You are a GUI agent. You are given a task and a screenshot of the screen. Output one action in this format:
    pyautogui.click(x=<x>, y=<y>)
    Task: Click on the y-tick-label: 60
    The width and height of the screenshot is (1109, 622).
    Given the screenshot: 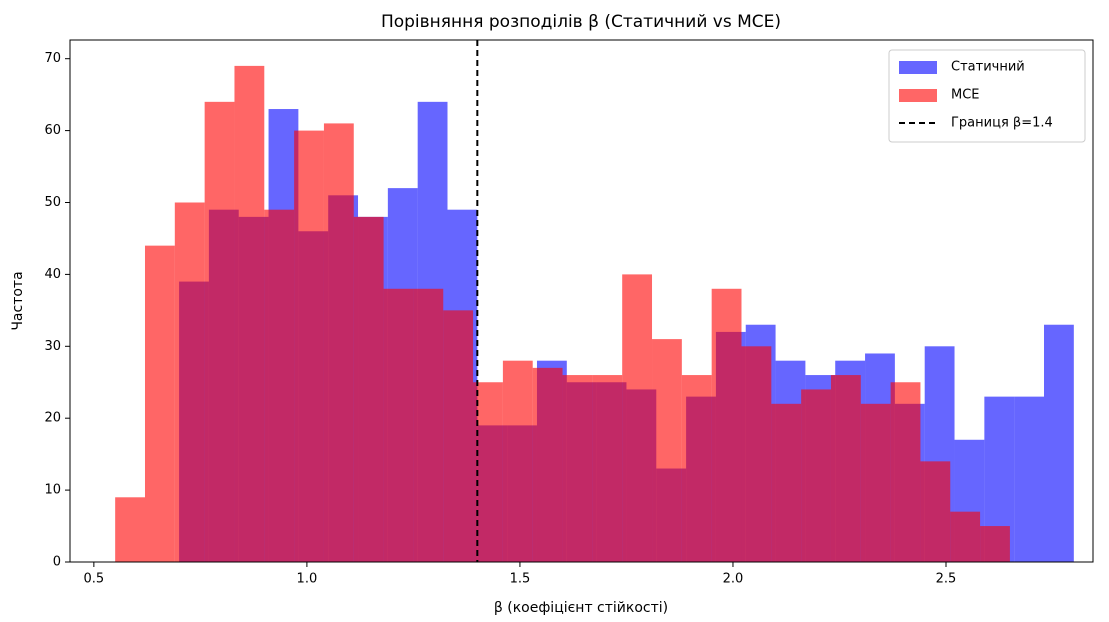 What is the action you would take?
    pyautogui.click(x=52, y=130)
    